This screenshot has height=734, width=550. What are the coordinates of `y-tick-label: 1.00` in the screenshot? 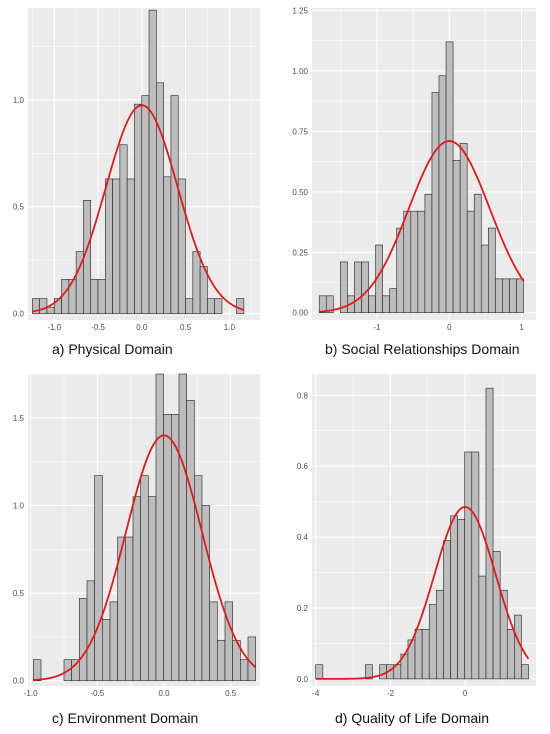 It's located at (300, 71).